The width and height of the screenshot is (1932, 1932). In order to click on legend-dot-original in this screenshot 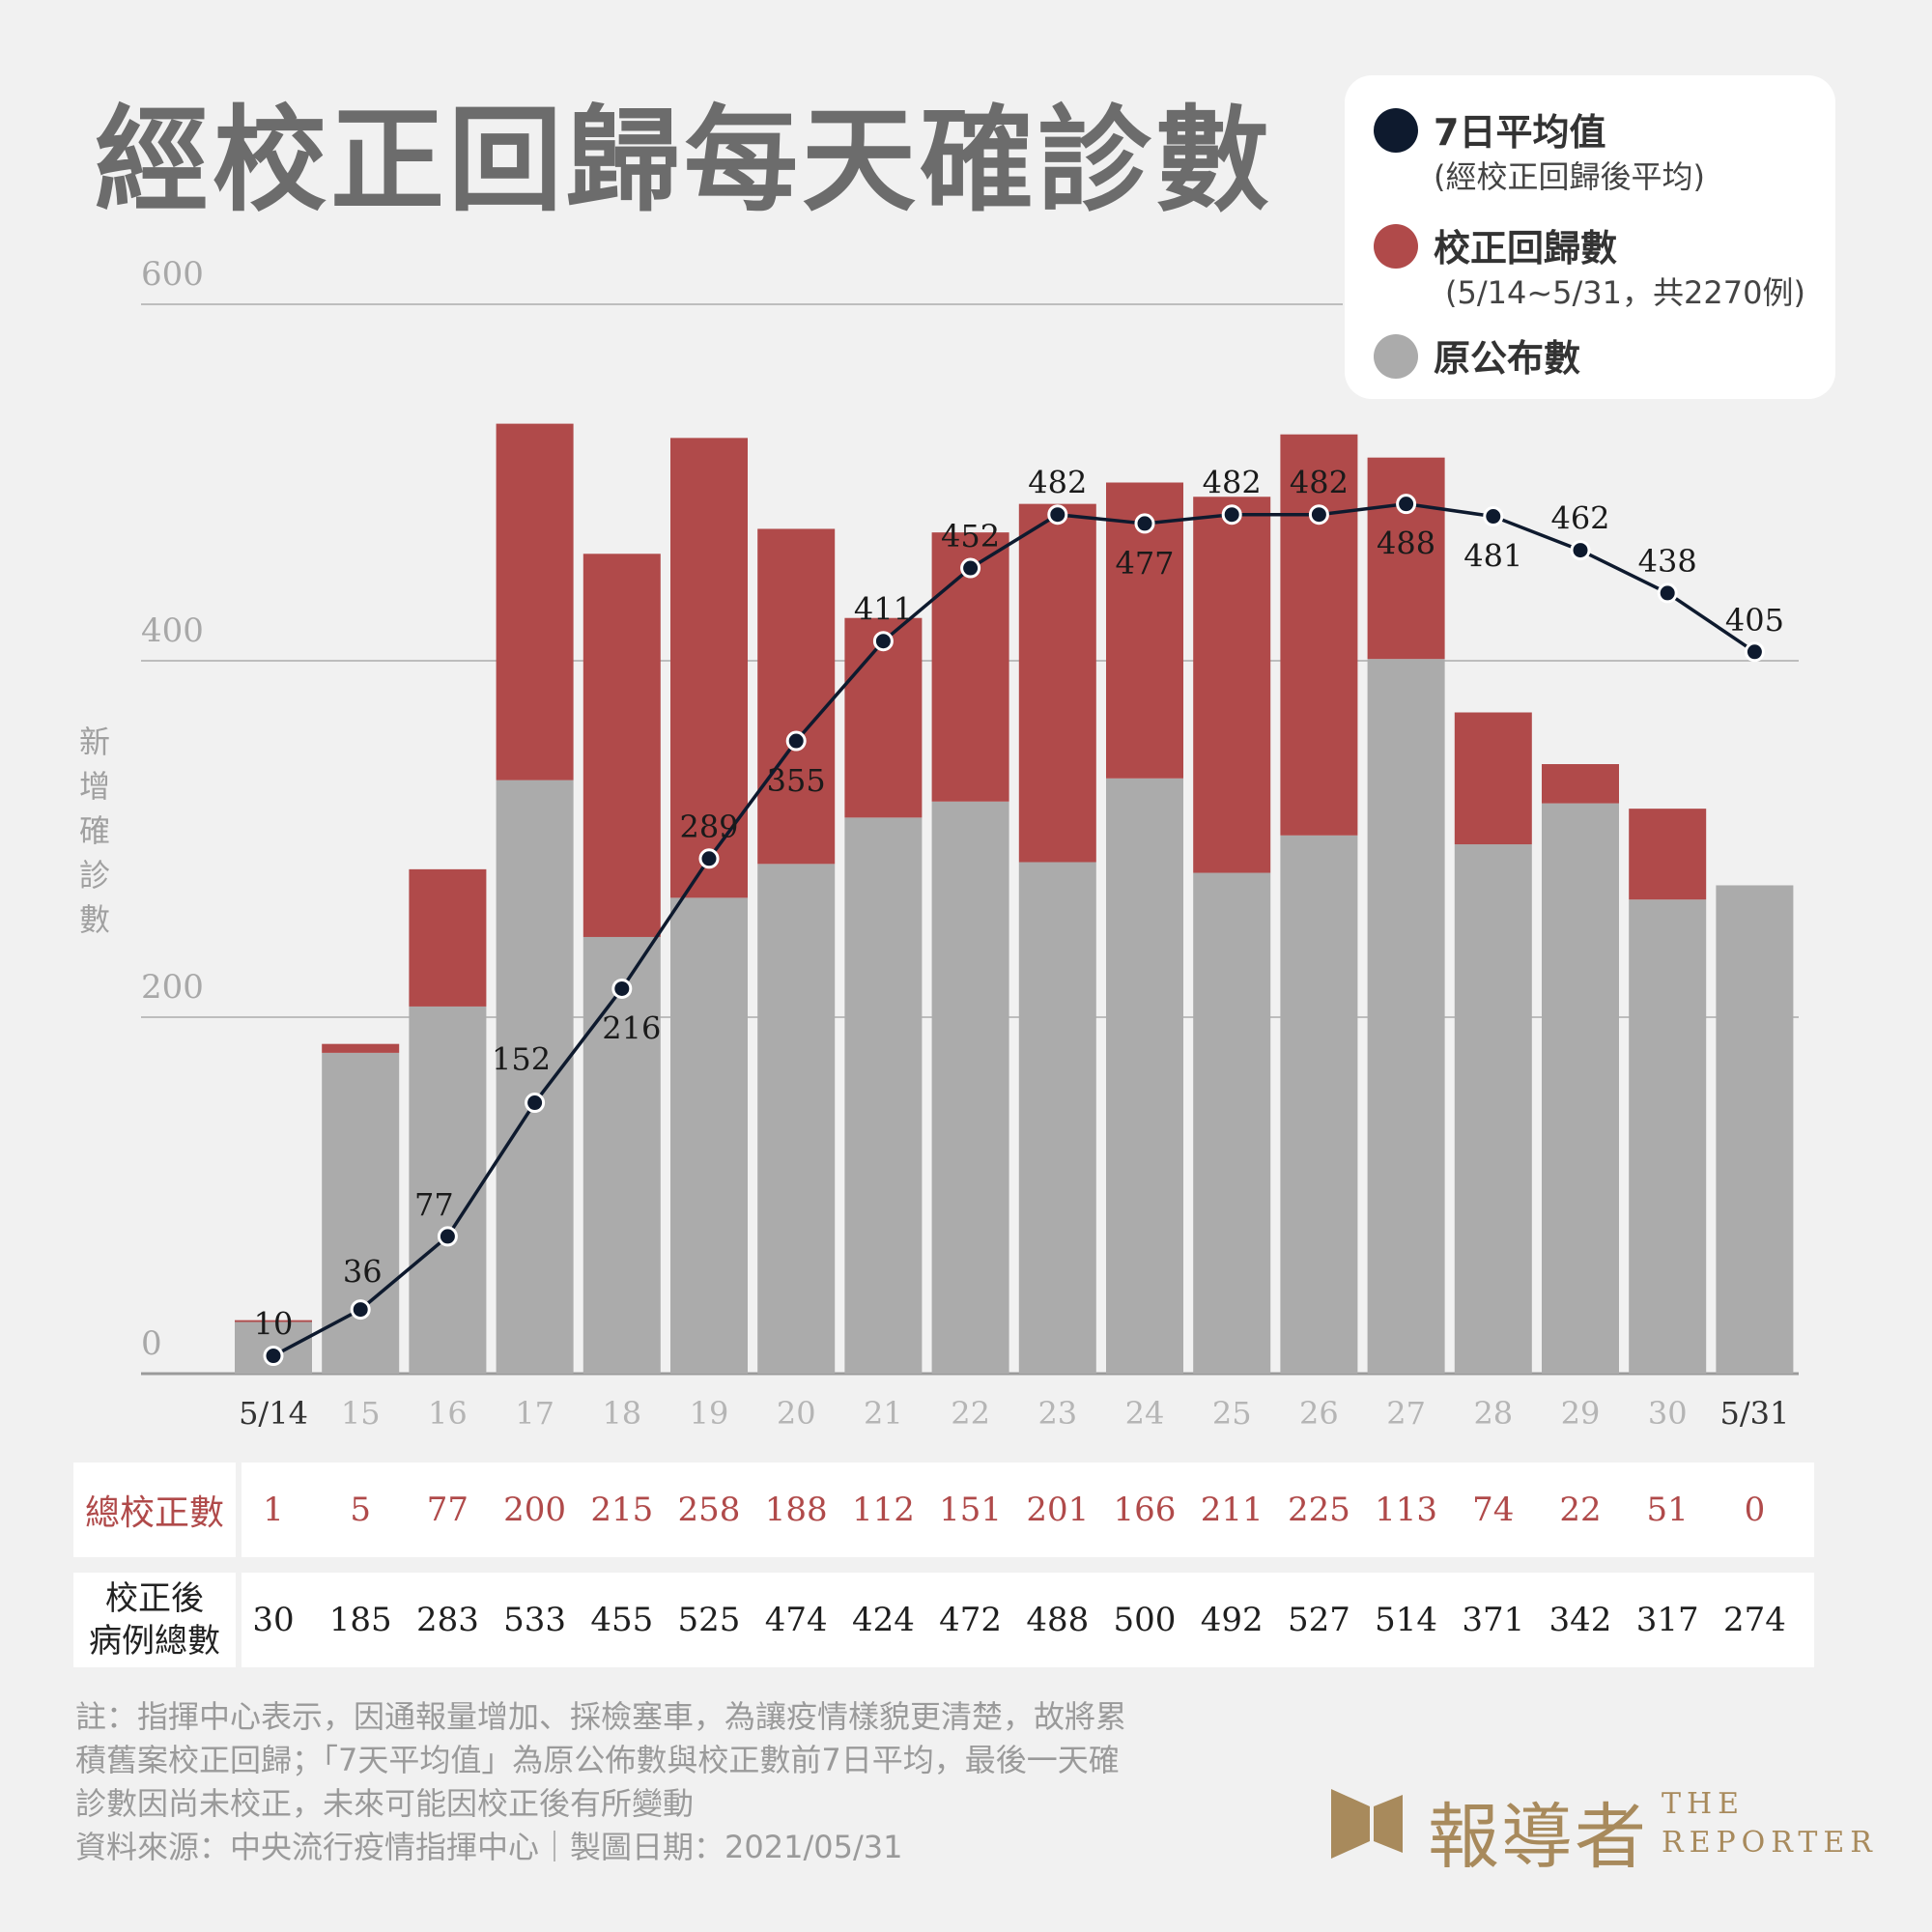, I will do `click(1396, 356)`.